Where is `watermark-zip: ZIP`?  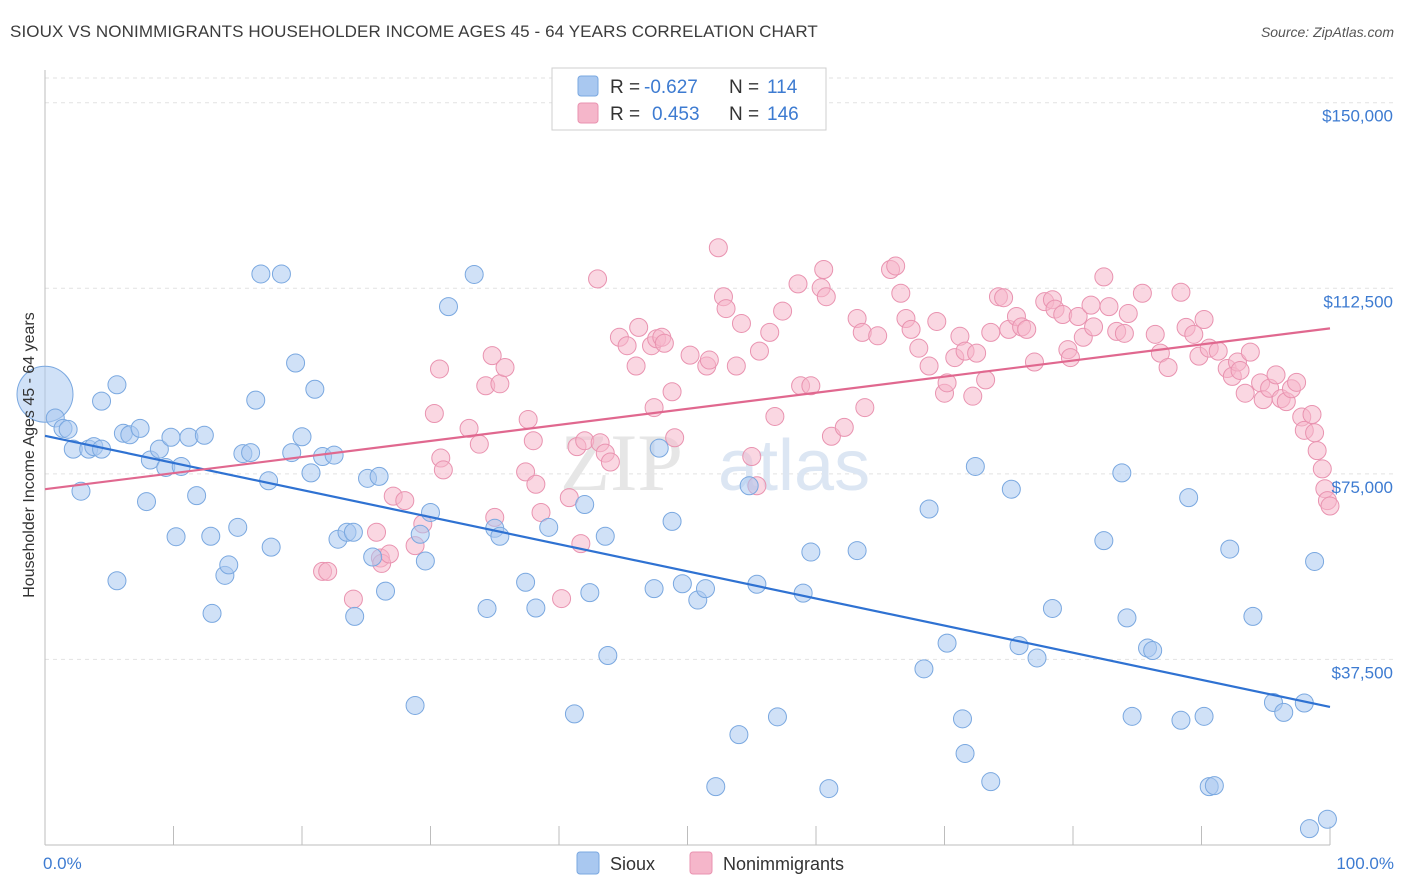
watermark-zip: ZIP is located at coordinates (621, 462).